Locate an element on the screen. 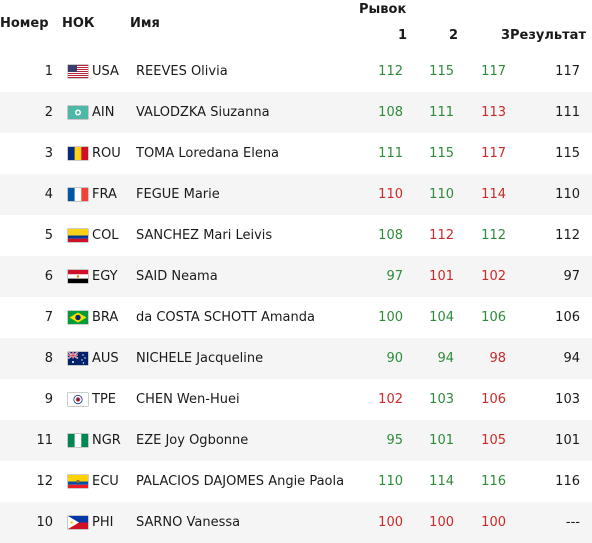  aus-flag-icon is located at coordinates (78, 358).